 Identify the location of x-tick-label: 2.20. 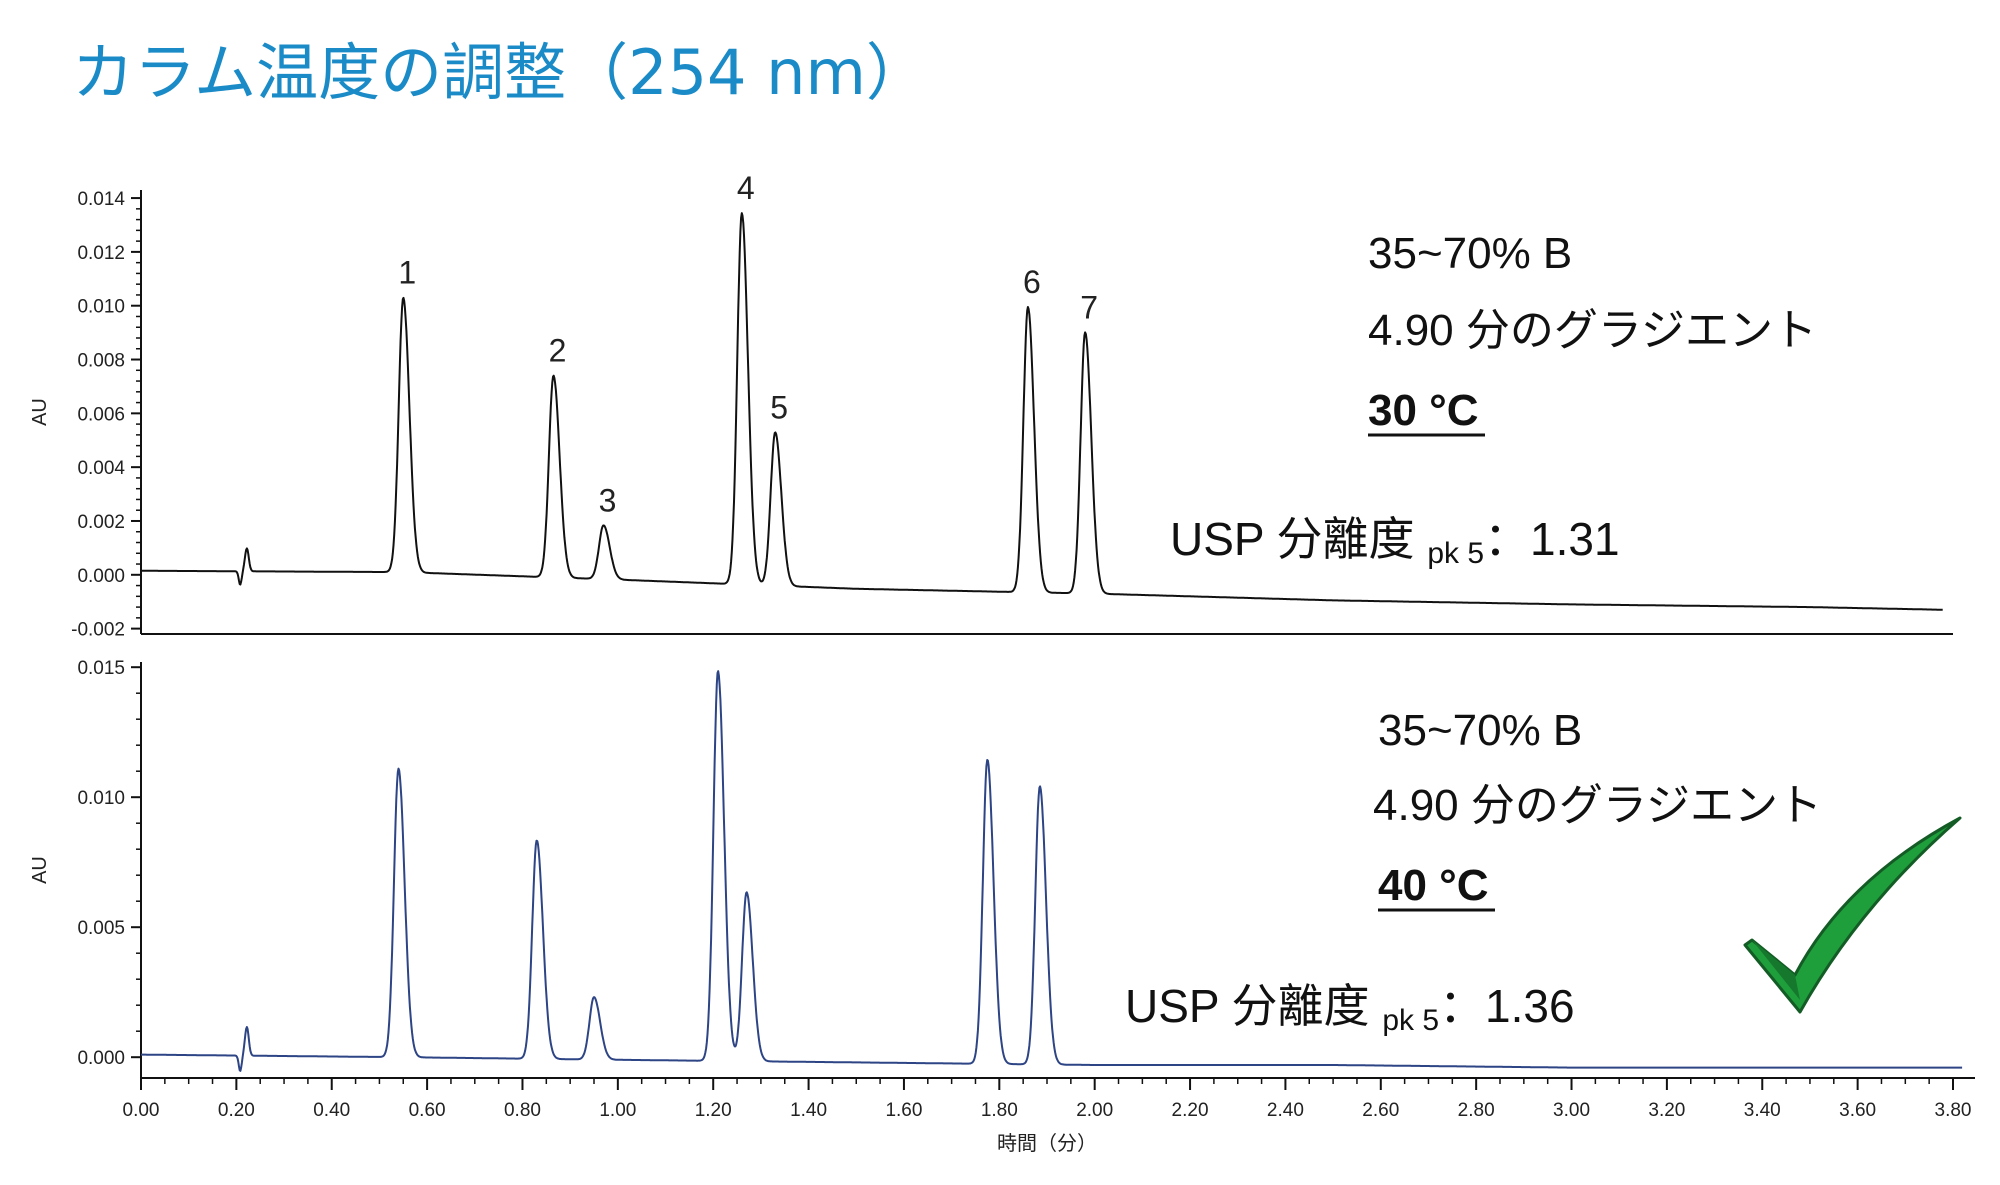
(1190, 1110).